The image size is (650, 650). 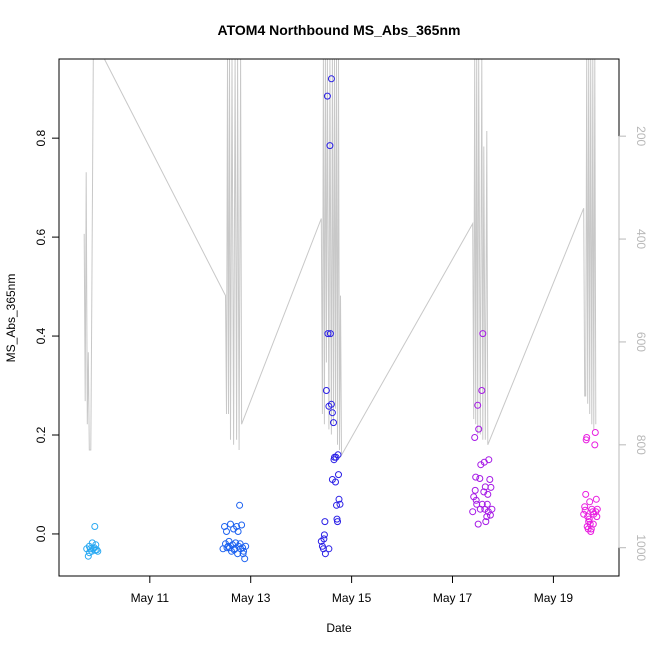 What do you see at coordinates (633, 343) in the screenshot?
I see `secondary-y-axis: 200 400 600 800 1000` at bounding box center [633, 343].